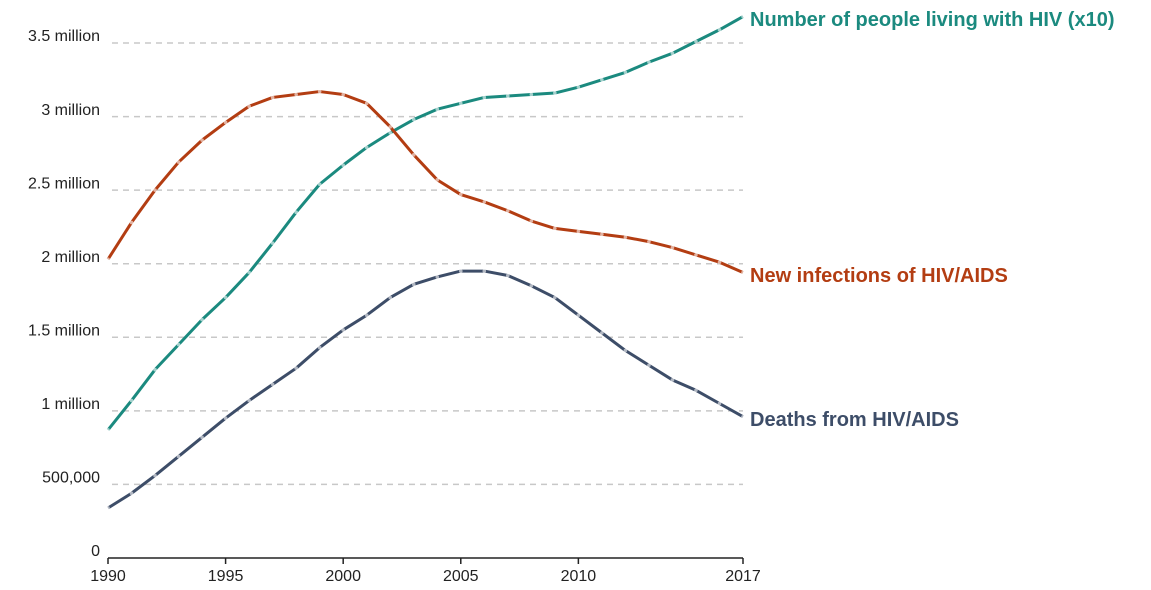 The width and height of the screenshot is (1151, 590). I want to click on y-tick-label: 2.5 million, so click(64, 183).